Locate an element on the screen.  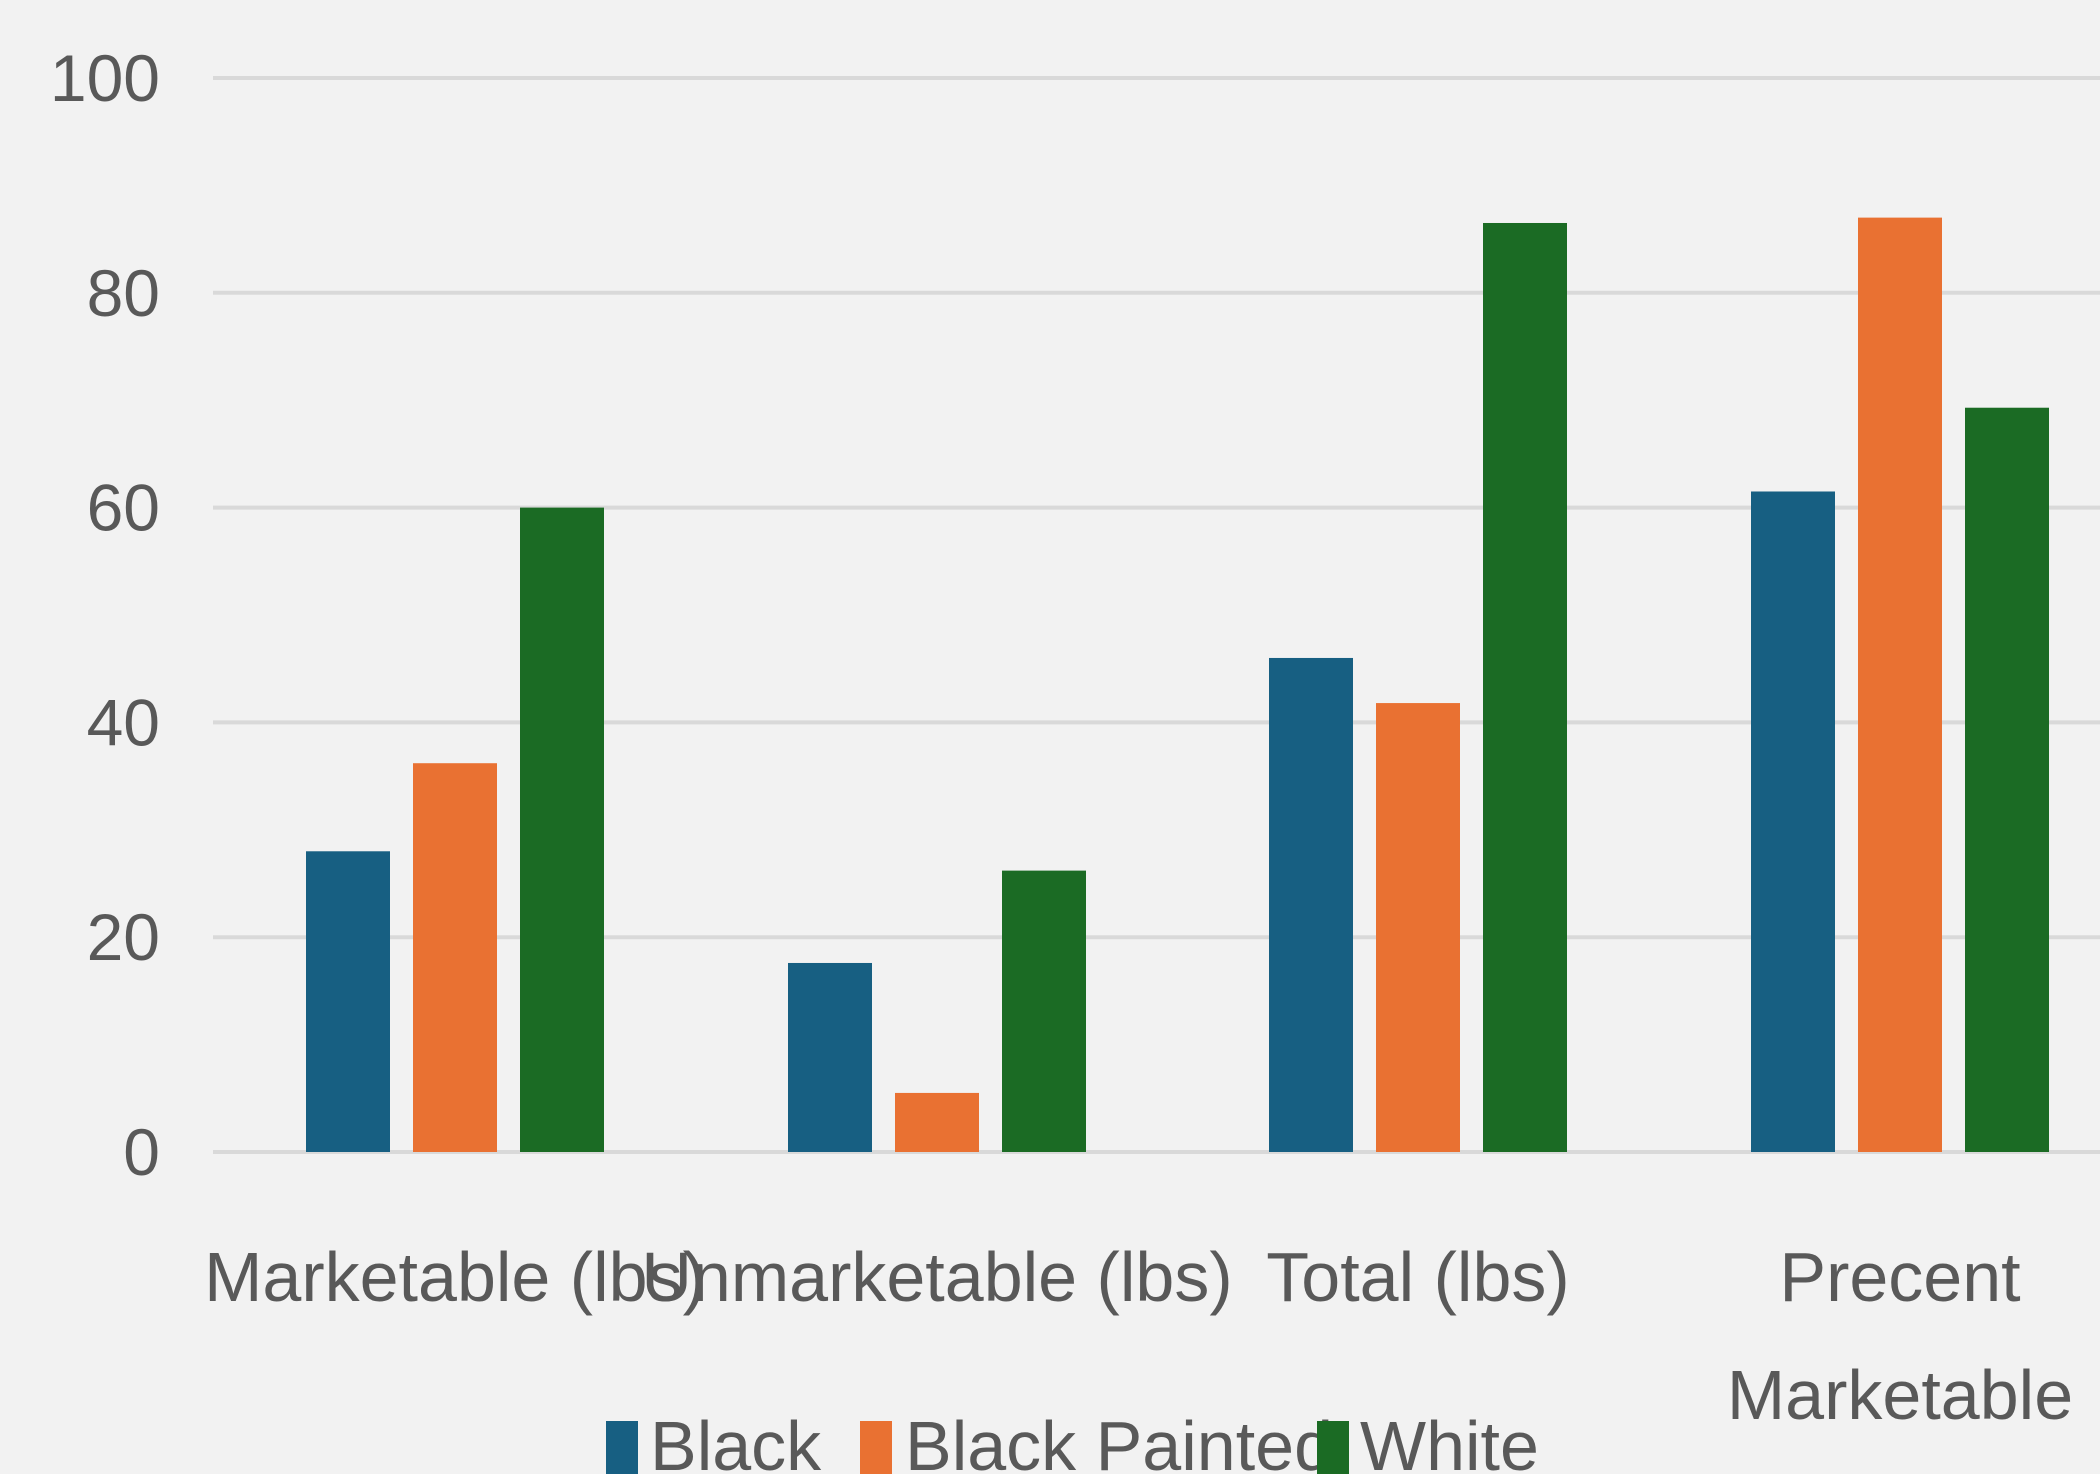
x-category-label: Marketable (lbs) is located at coordinates (455, 1277).